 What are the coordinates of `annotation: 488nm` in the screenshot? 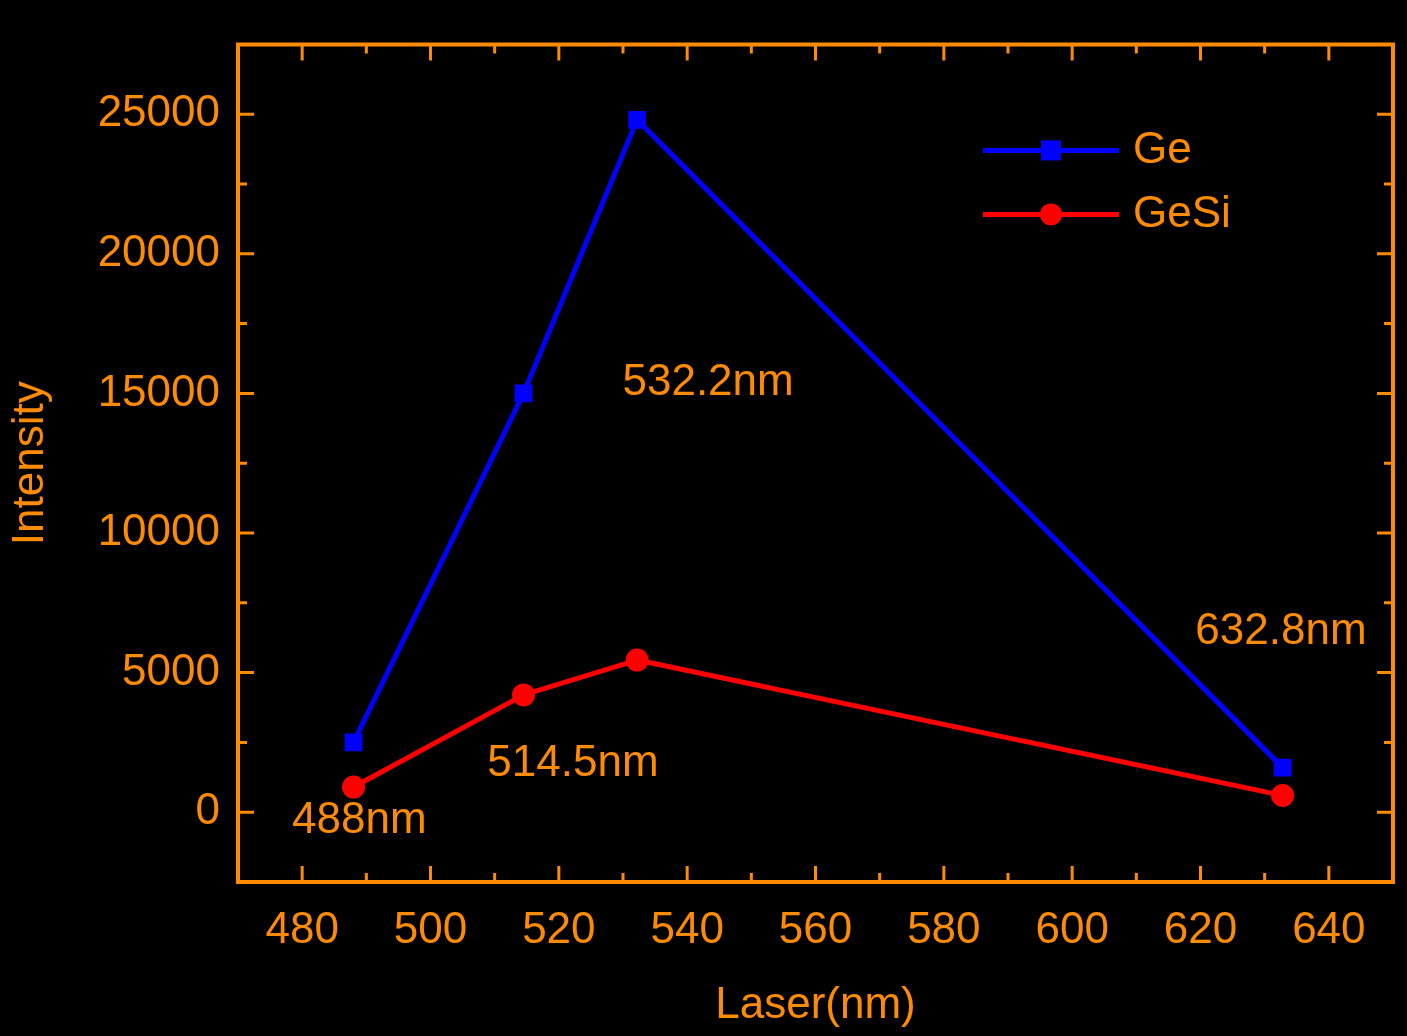 It's located at (359, 817).